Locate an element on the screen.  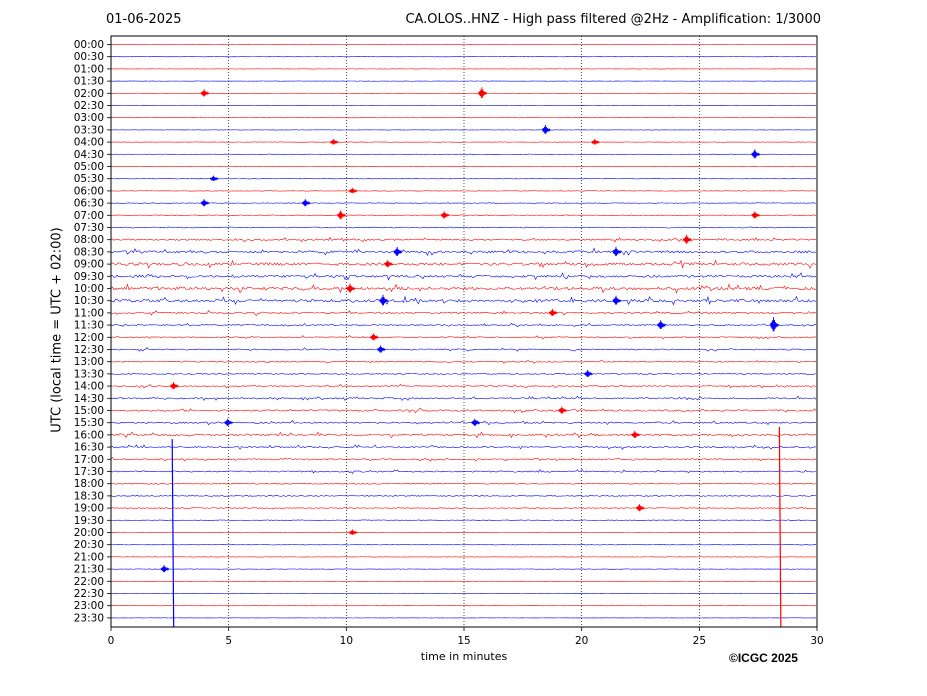
trace-line-1930 is located at coordinates (463, 520).